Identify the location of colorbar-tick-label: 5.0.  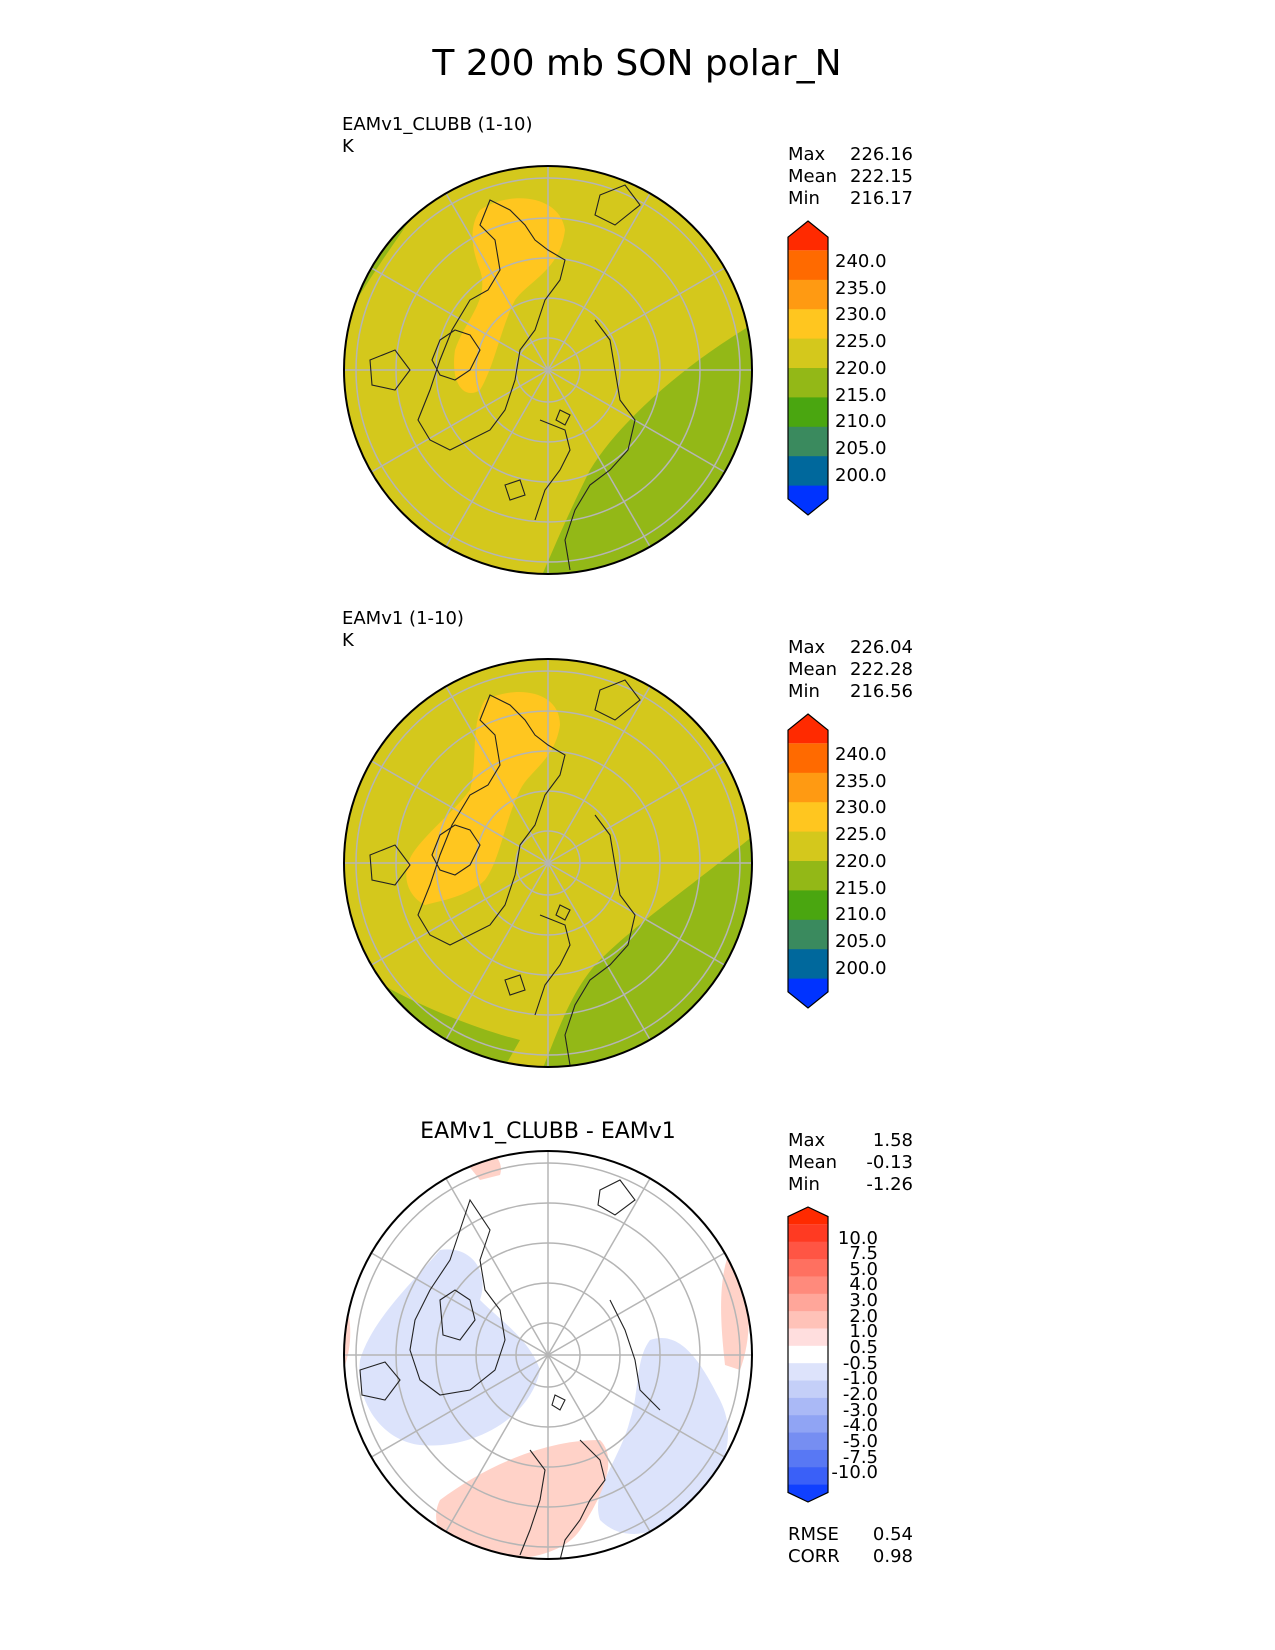
(863, 1269).